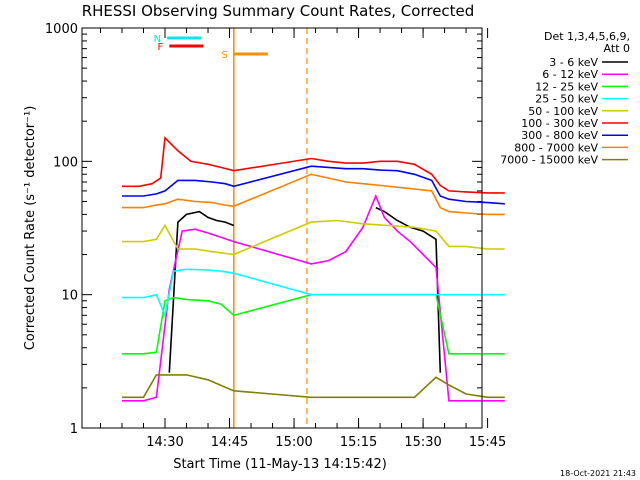  What do you see at coordinates (61, 29) in the screenshot?
I see `y-tick-label: 1000` at bounding box center [61, 29].